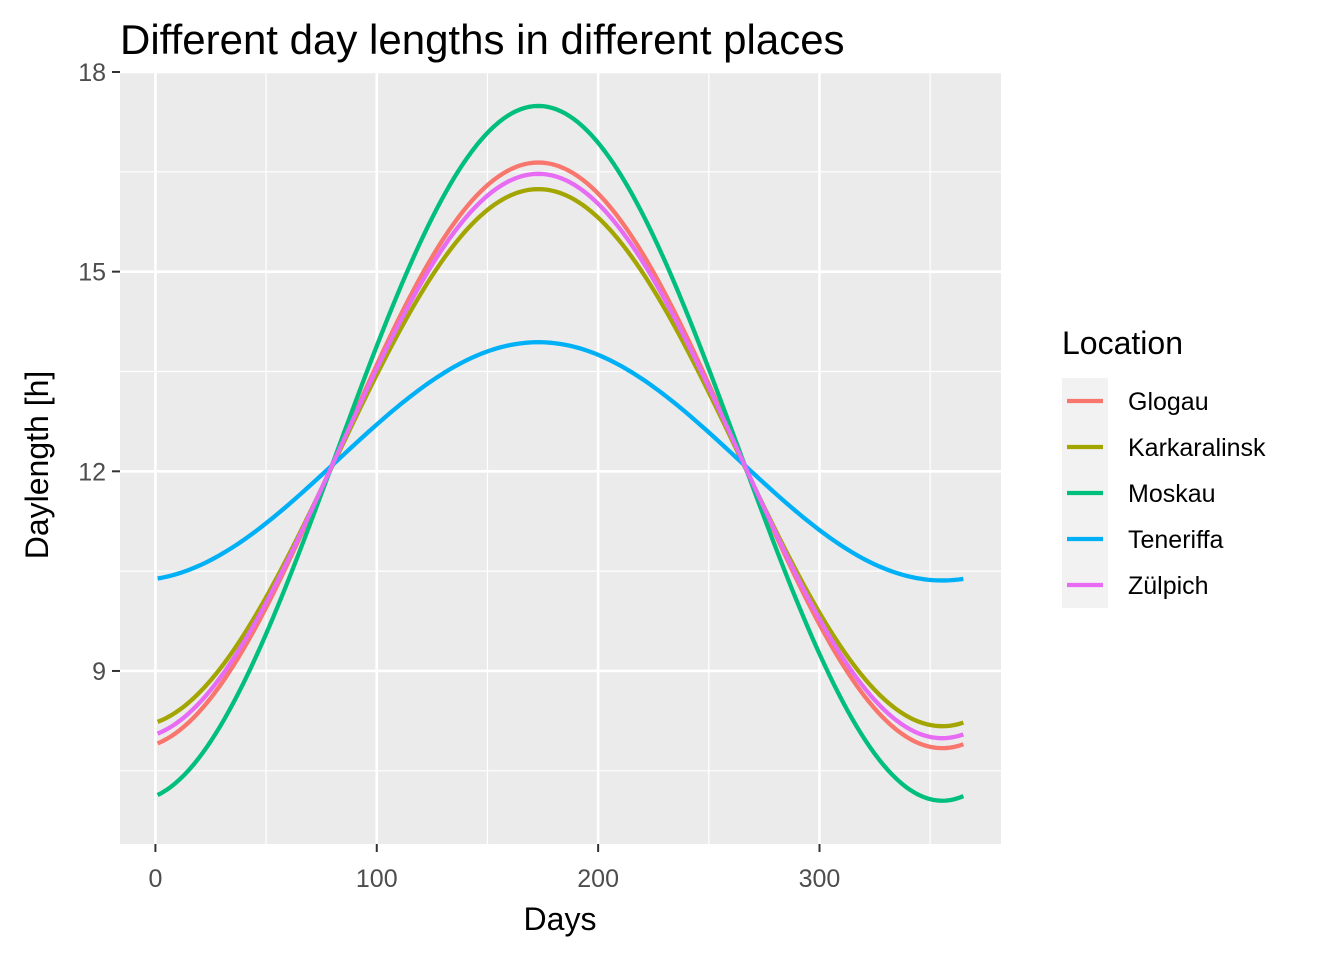  I want to click on legend-label: Teneriffa, so click(1176, 540).